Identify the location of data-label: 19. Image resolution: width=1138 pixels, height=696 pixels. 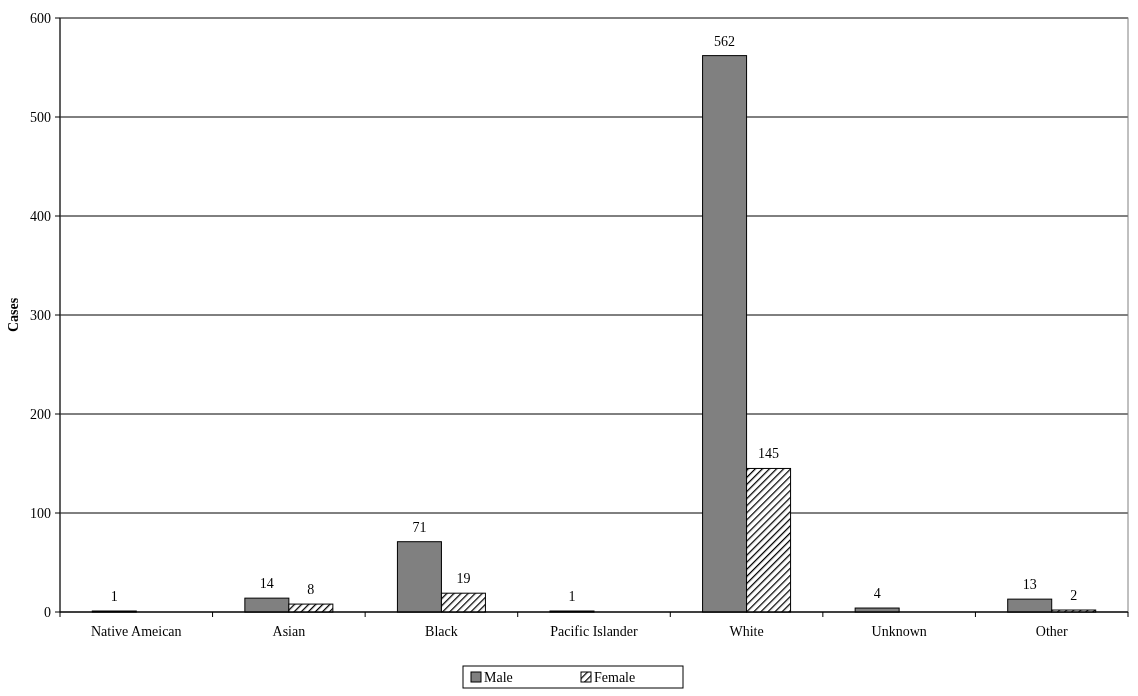
(463, 579).